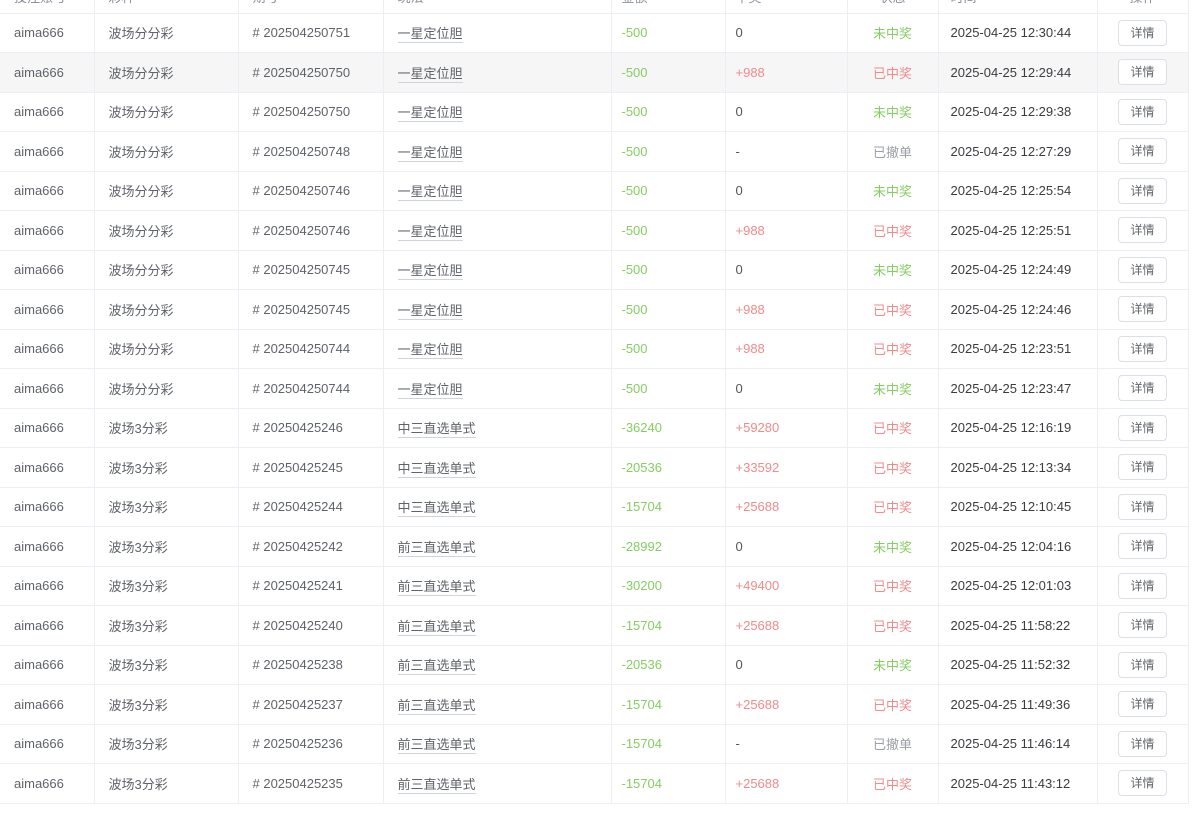 The height and width of the screenshot is (824, 1200). I want to click on win-cell: -, so click(737, 744).